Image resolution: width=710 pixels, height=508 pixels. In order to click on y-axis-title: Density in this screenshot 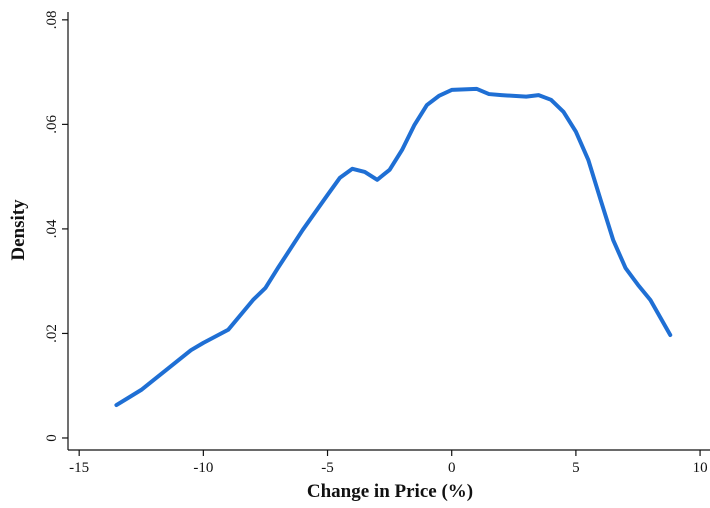, I will do `click(18, 230)`.